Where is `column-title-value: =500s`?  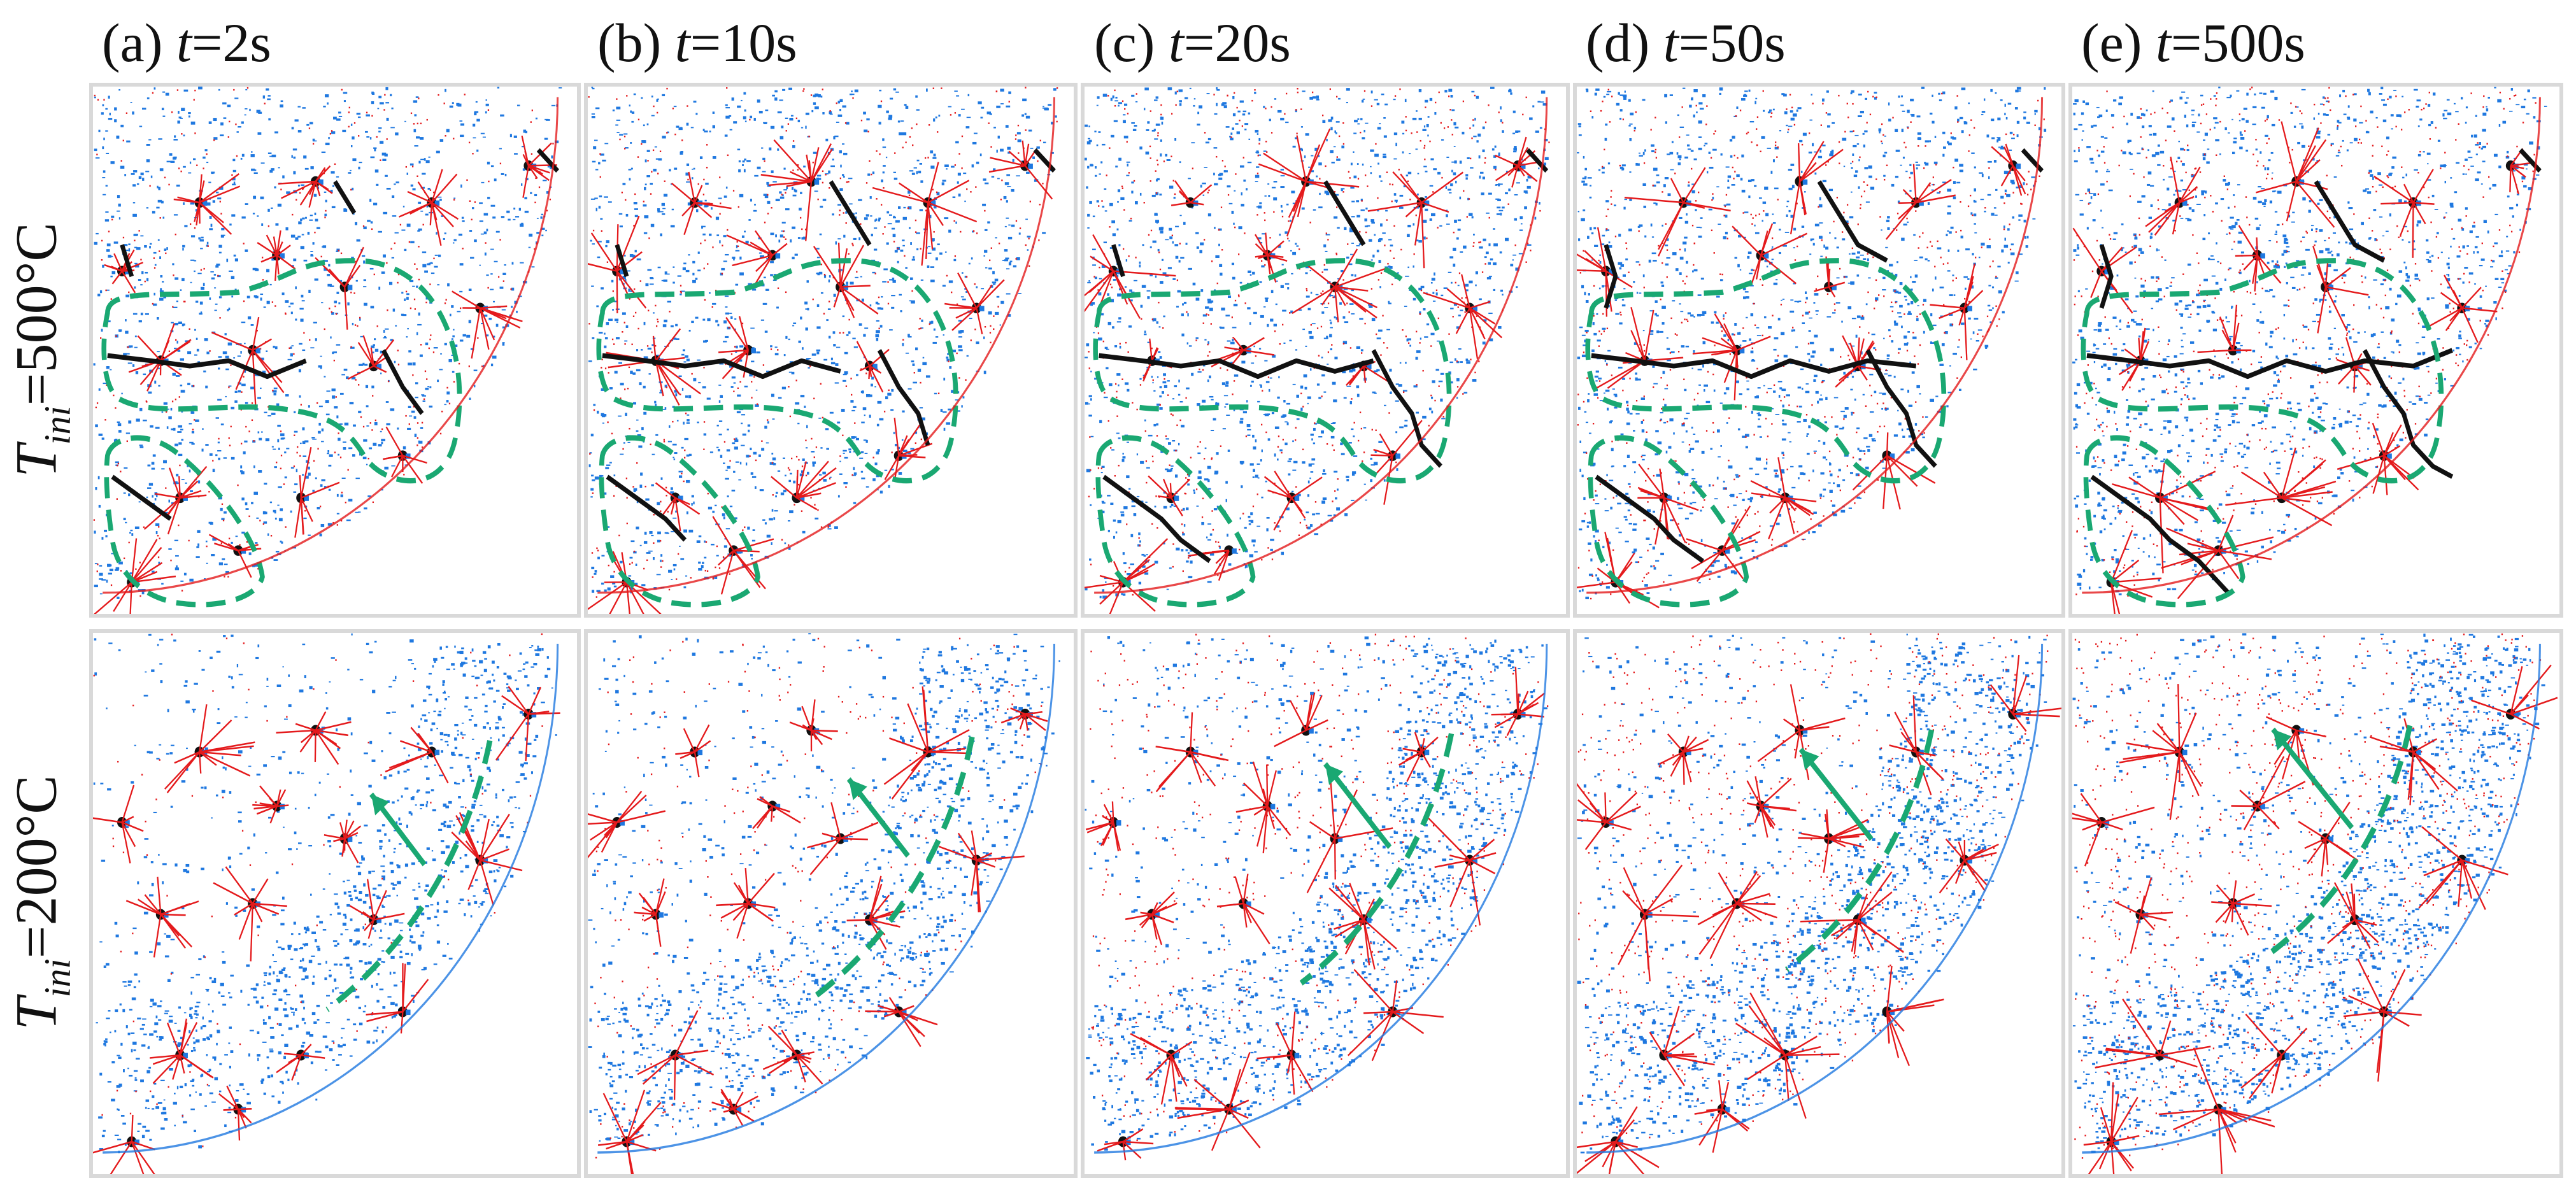 column-title-value: =500s is located at coordinates (2238, 42).